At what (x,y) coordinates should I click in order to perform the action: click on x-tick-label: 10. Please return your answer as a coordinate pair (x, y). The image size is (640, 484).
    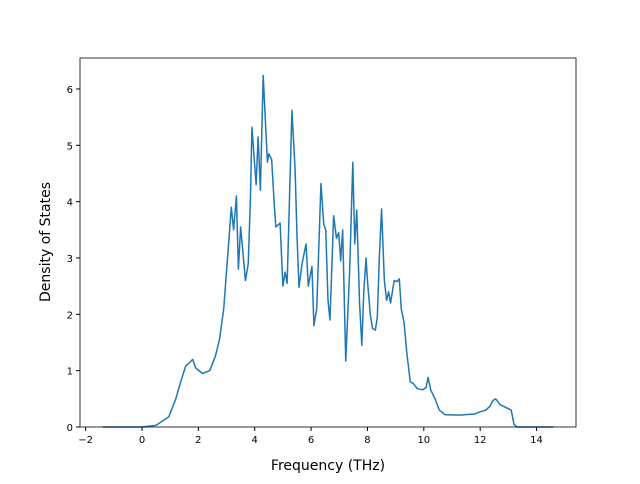
    Looking at the image, I should click on (423, 440).